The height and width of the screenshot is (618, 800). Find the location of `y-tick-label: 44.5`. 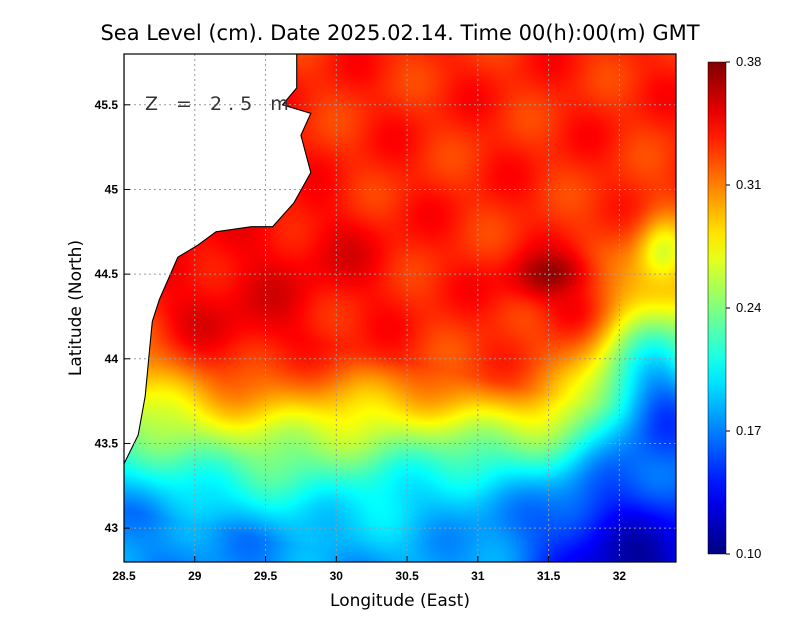

y-tick-label: 44.5 is located at coordinates (107, 274).